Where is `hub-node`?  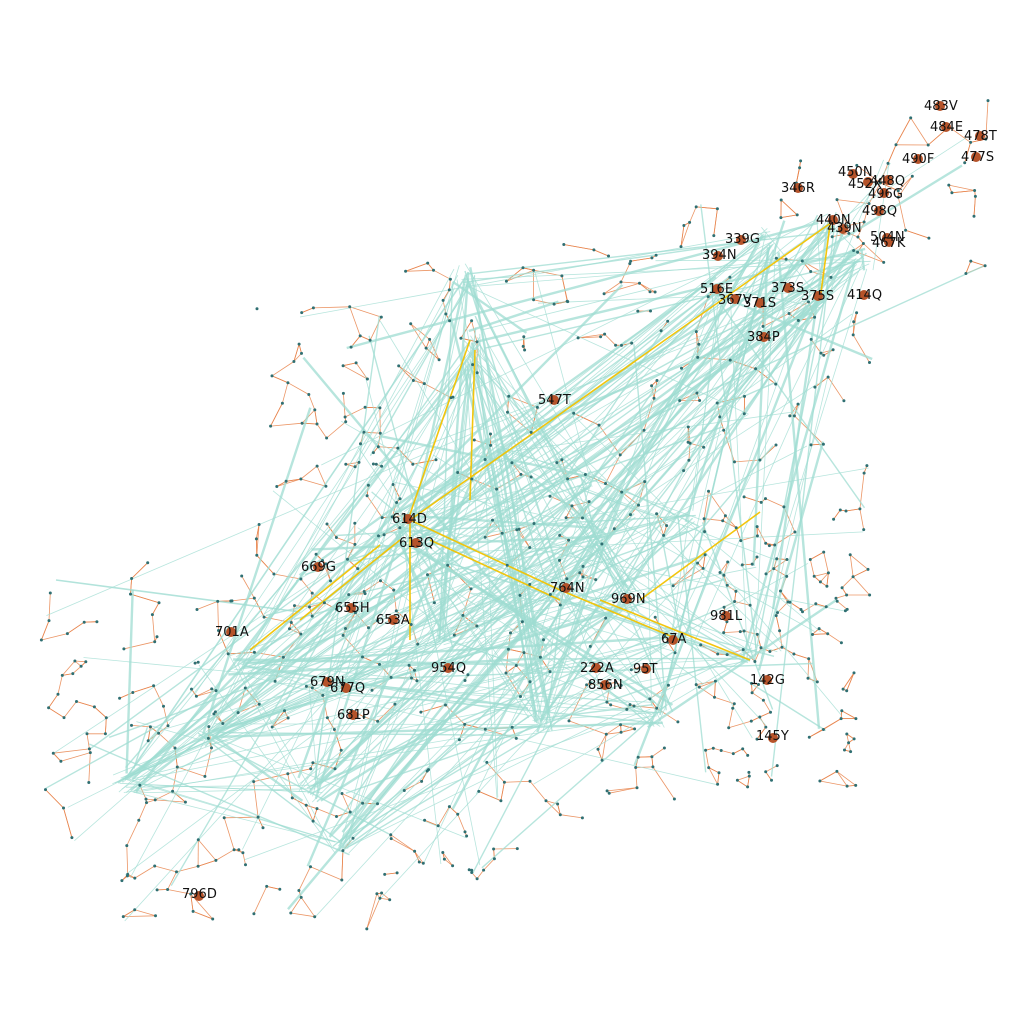 hub-node is located at coordinates (788, 288).